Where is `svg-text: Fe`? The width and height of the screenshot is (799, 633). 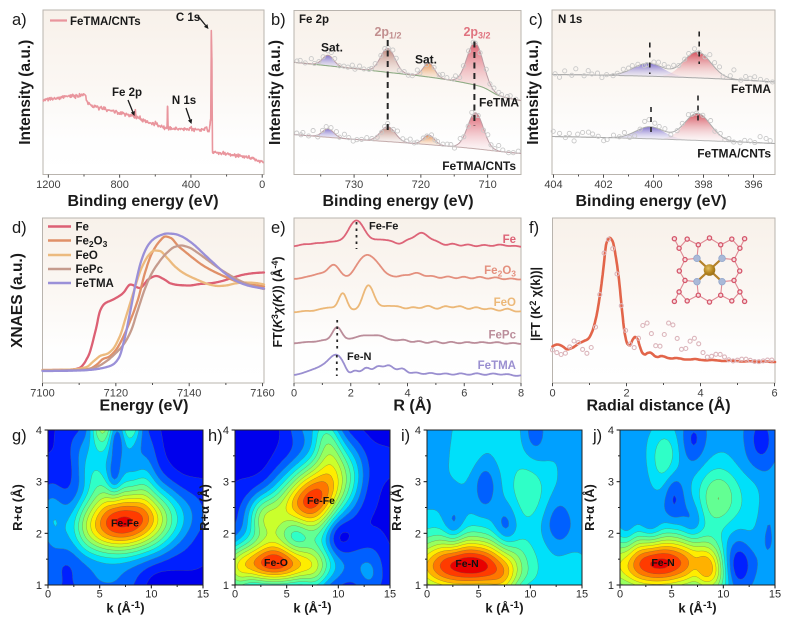
svg-text: Fe is located at coordinates (82, 228).